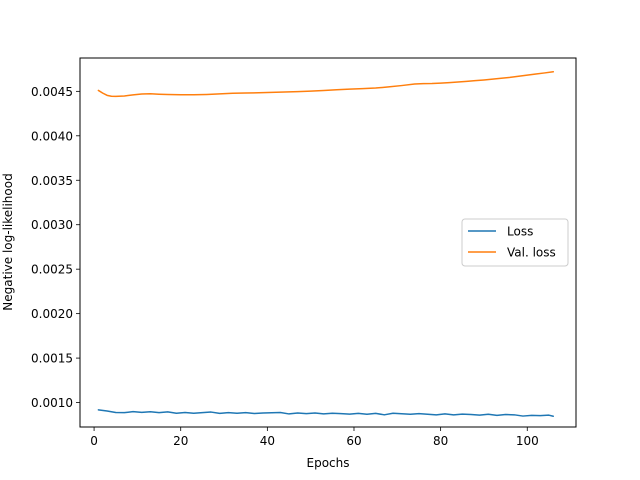 The height and width of the screenshot is (480, 640). What do you see at coordinates (326, 413) in the screenshot?
I see `series-line-loss` at bounding box center [326, 413].